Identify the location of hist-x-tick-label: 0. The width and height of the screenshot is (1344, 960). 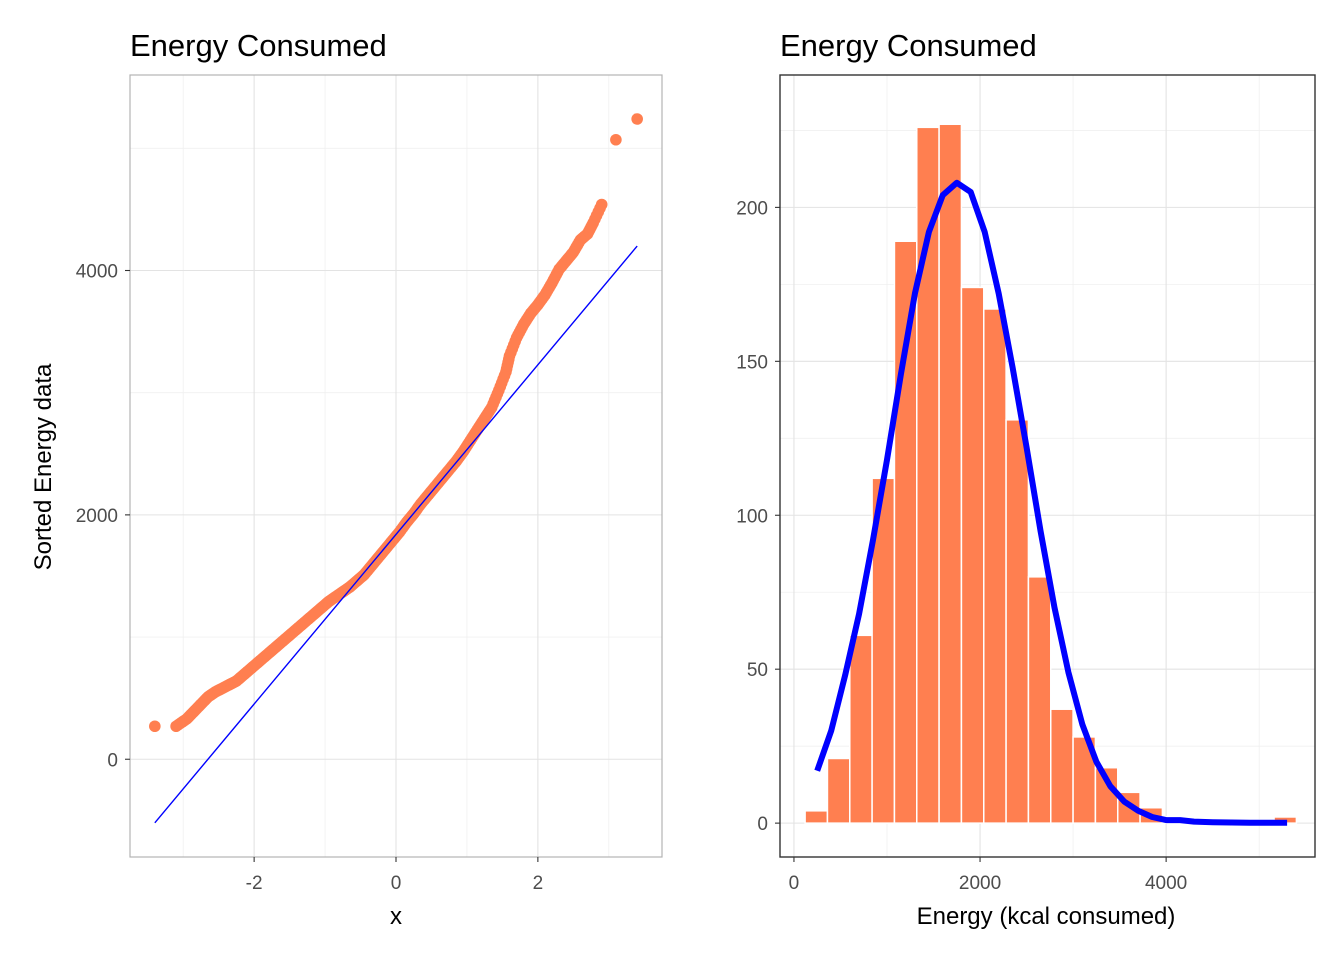
(794, 883).